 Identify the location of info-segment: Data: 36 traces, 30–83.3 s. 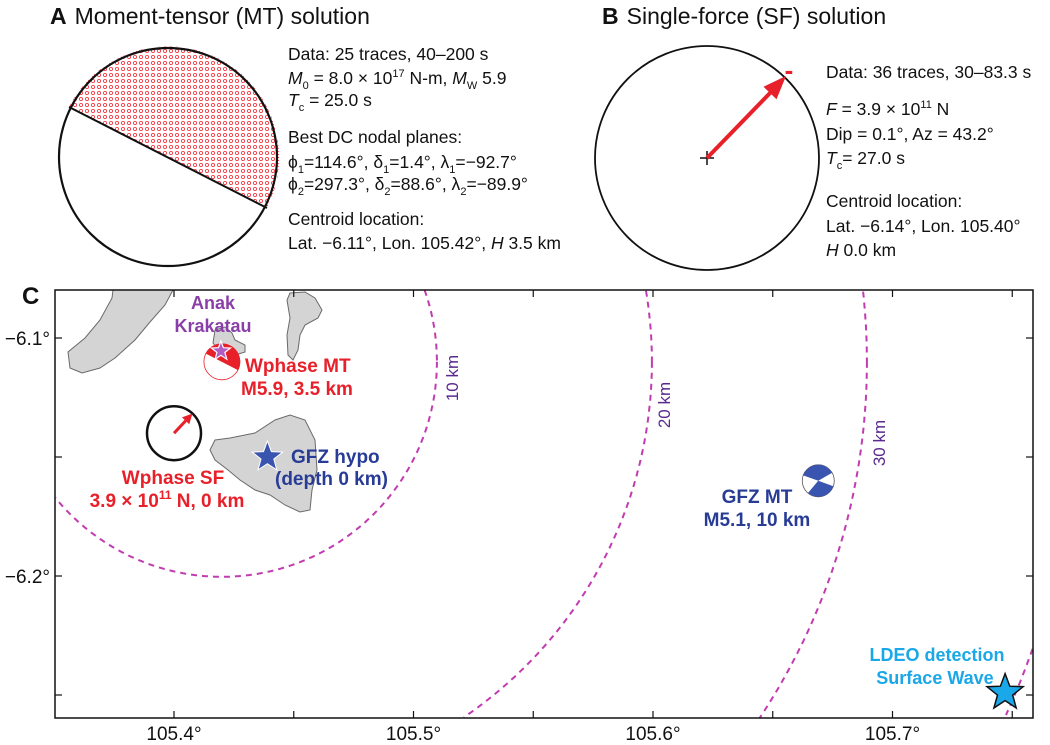
(929, 72).